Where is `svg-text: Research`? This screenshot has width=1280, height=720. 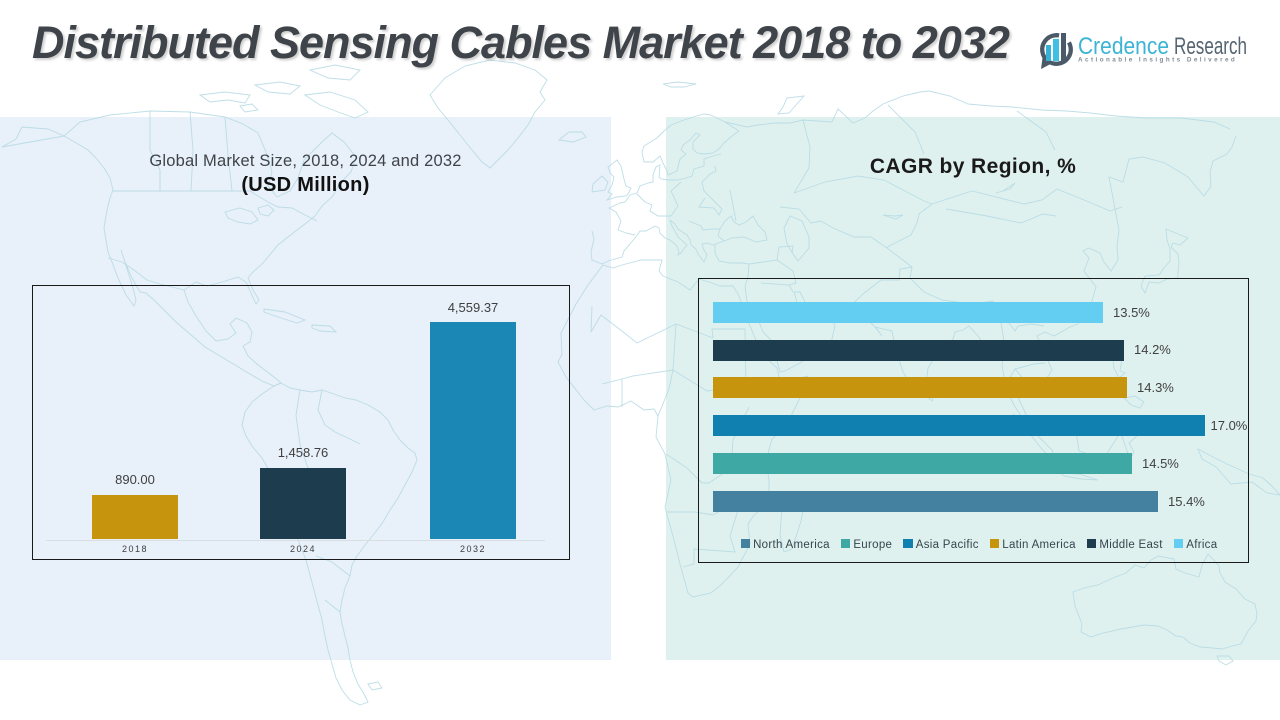 svg-text: Research is located at coordinates (1210, 46).